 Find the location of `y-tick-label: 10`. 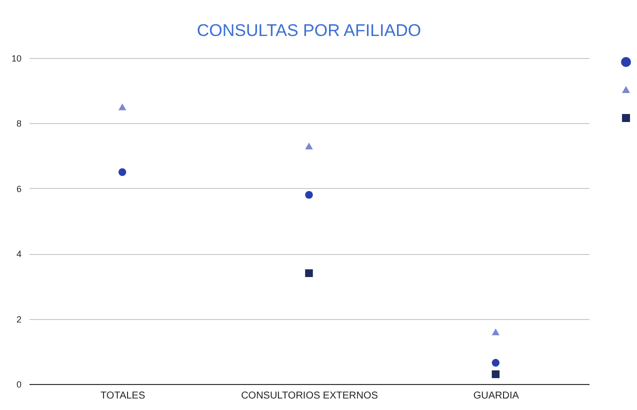

y-tick-label: 10 is located at coordinates (16, 59).